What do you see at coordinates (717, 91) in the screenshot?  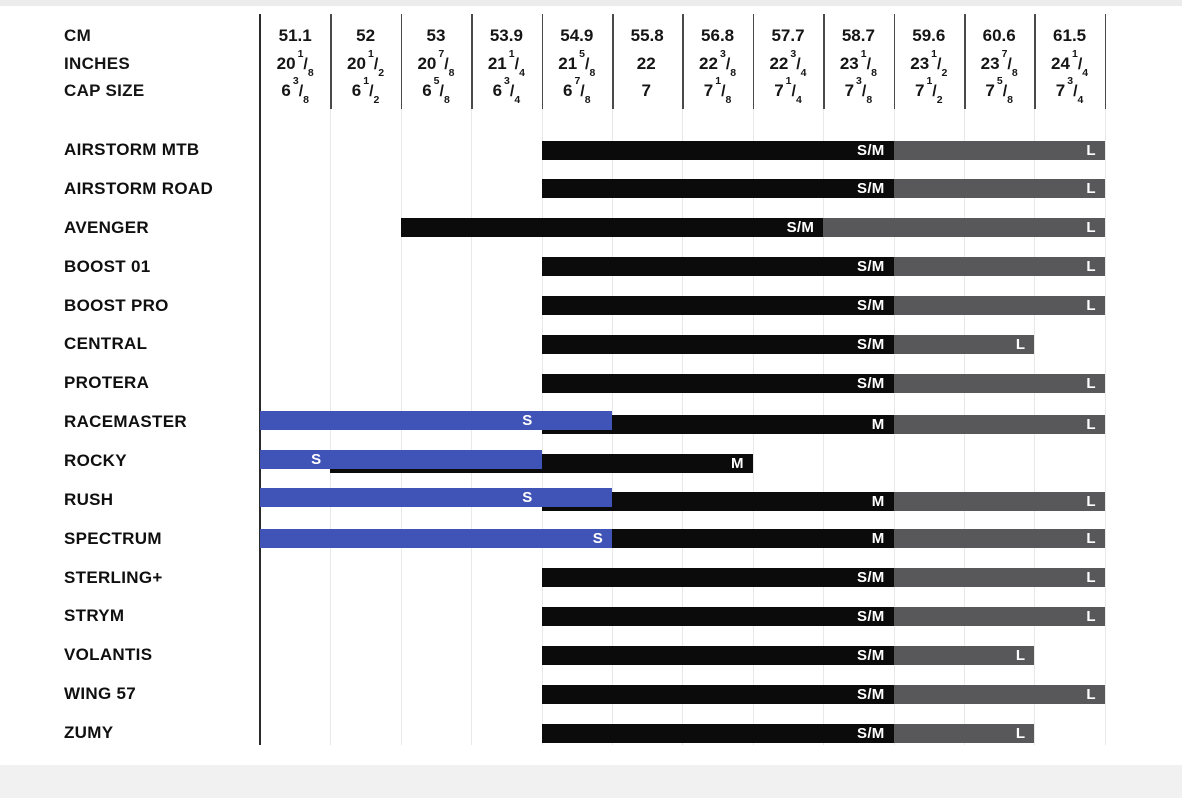 I see `cap-size-value: 7 1/8` at bounding box center [717, 91].